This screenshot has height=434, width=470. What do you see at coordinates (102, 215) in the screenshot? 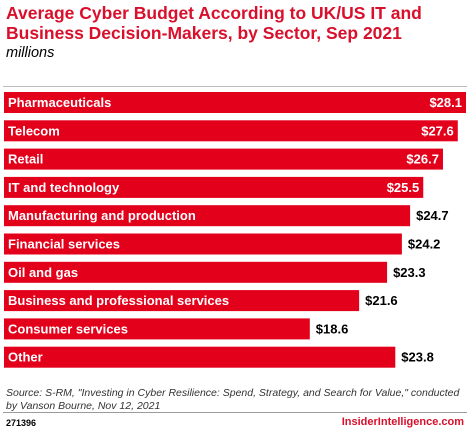
I see `category-label-4: Manufacturing and production` at bounding box center [102, 215].